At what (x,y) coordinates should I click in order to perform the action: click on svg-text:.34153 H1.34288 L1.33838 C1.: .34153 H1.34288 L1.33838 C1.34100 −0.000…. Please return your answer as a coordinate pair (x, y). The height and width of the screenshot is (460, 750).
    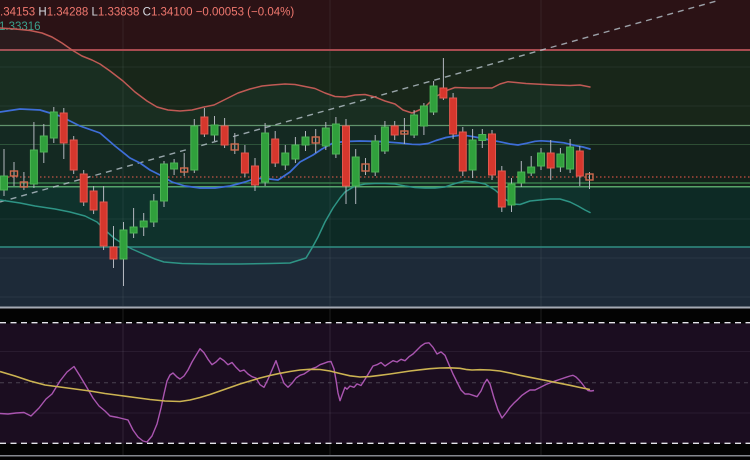
    Looking at the image, I should click on (147, 13).